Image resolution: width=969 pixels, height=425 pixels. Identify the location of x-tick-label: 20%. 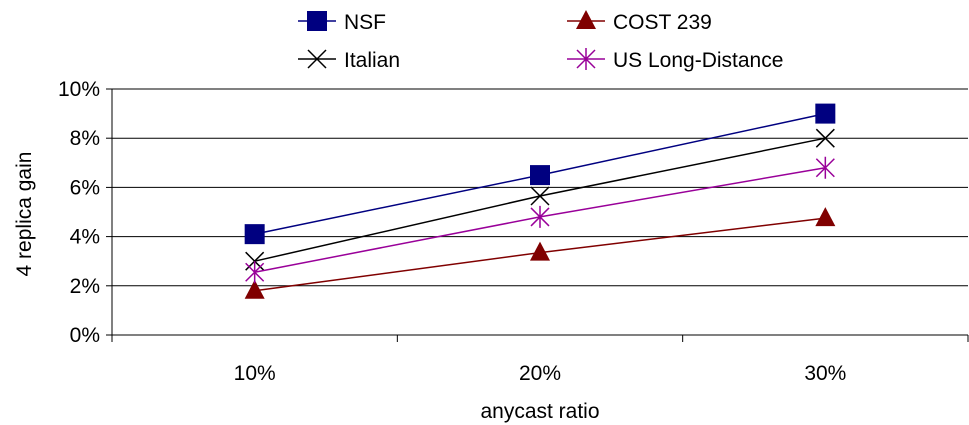
(540, 373).